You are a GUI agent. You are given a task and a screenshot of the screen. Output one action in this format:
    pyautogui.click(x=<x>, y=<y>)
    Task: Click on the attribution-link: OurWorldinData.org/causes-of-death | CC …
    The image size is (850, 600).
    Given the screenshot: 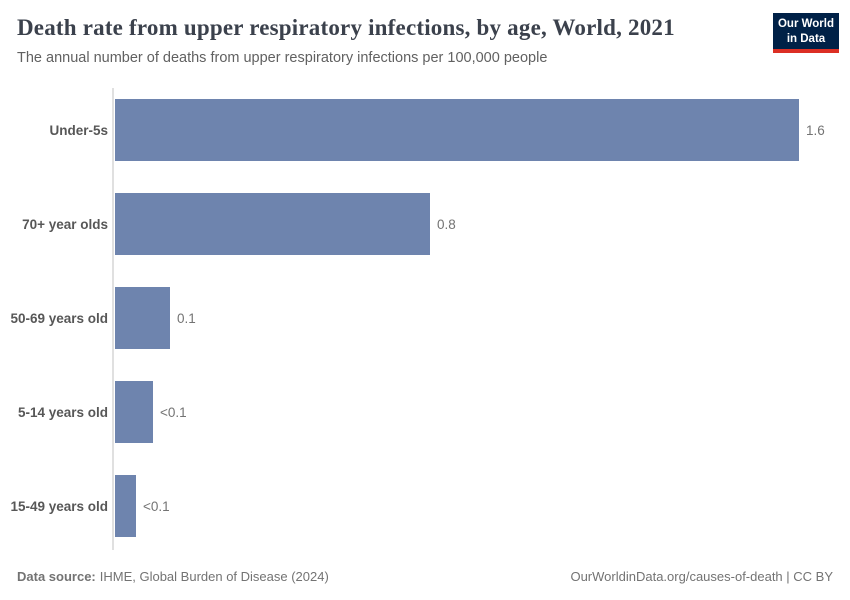 What is the action you would take?
    pyautogui.click(x=701, y=576)
    